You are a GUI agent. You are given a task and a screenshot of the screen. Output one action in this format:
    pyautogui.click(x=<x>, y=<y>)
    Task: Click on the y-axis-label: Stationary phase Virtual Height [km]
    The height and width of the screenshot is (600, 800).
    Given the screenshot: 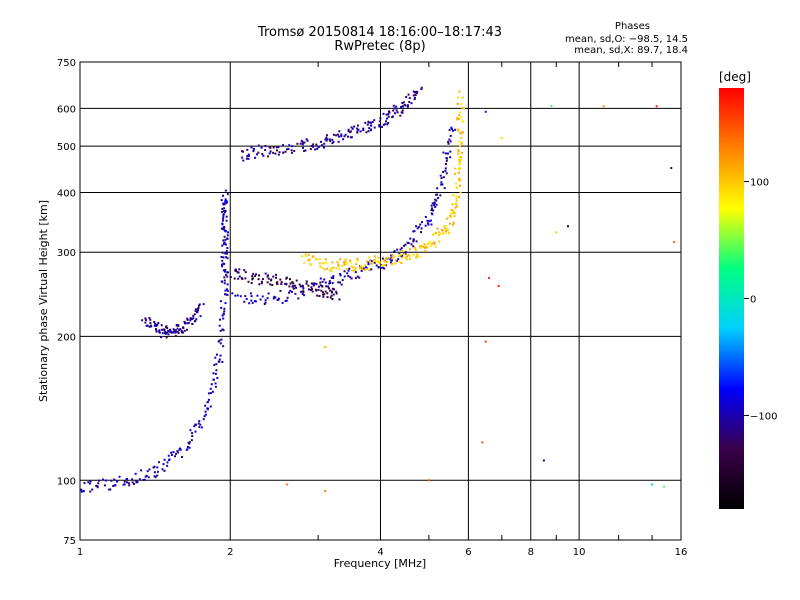 What is the action you would take?
    pyautogui.click(x=43, y=301)
    